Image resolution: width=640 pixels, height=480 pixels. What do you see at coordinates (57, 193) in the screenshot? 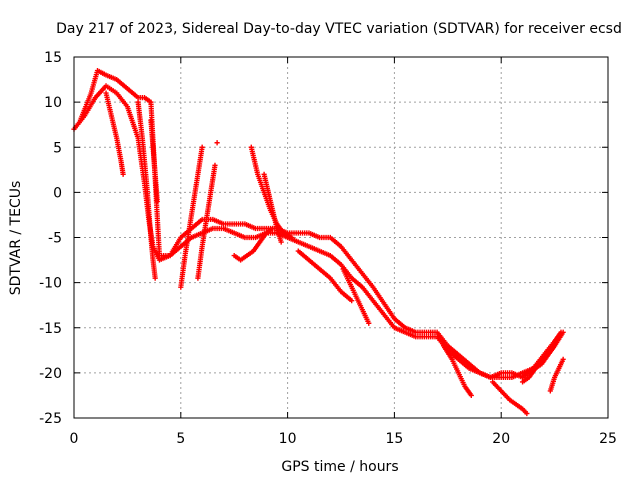
I see `y-tick-label: 0` at bounding box center [57, 193].